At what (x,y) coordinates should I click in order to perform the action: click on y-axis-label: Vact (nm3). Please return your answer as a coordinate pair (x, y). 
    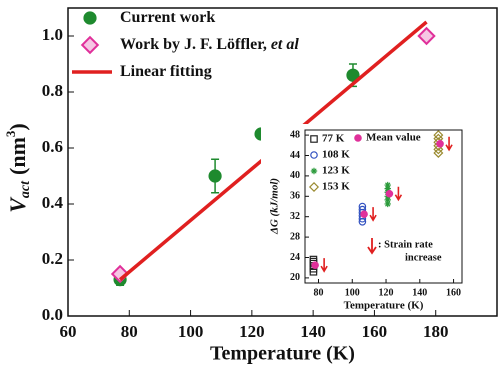
    Looking at the image, I should click on (18, 168).